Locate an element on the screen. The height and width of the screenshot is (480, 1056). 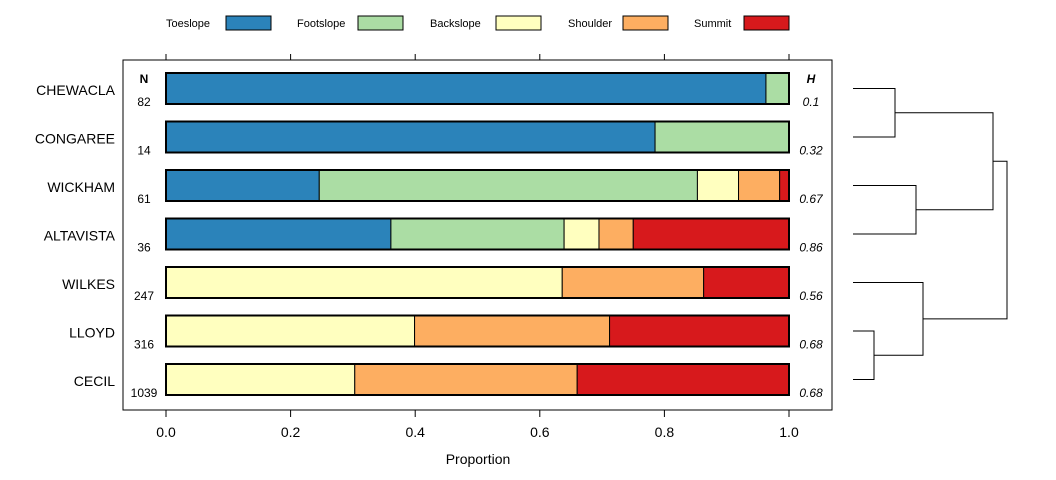
h-value: 0.32 is located at coordinates (811, 151).